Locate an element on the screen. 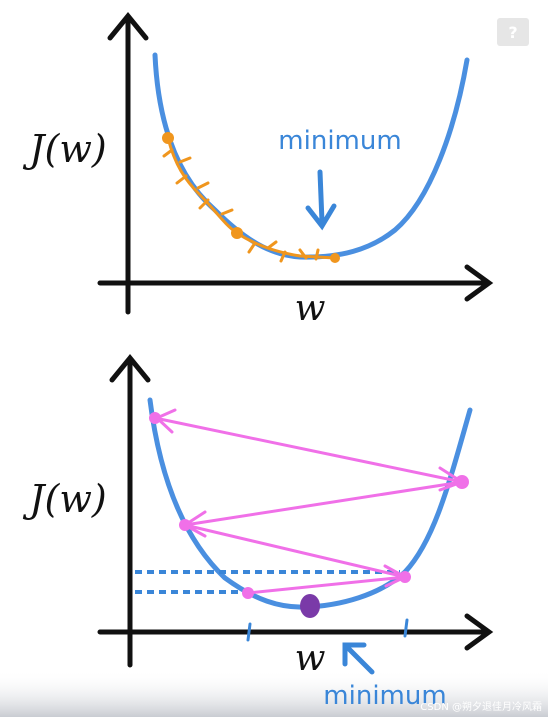 The width and height of the screenshot is (548, 717). gradient-steps is located at coordinates (249, 199).